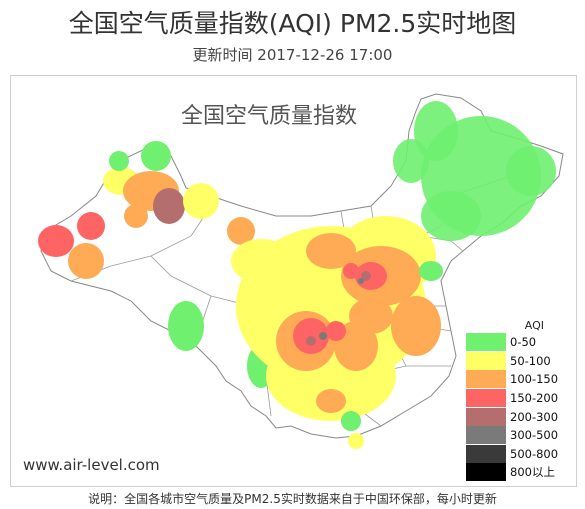  Describe the element at coordinates (536, 435) in the screenshot. I see `legend-label: 300-500` at that location.